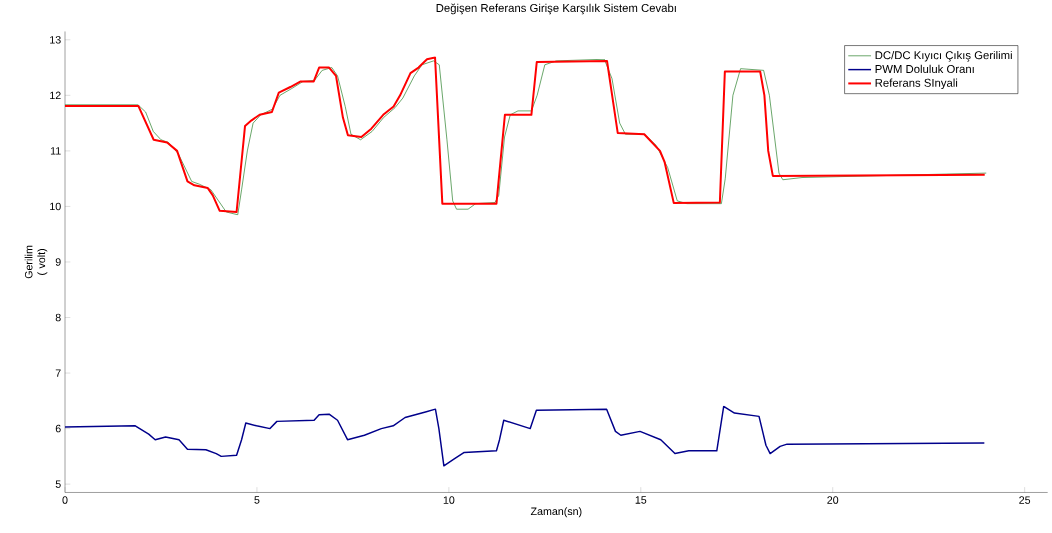  I want to click on y-tick-label: 13, so click(55, 39).